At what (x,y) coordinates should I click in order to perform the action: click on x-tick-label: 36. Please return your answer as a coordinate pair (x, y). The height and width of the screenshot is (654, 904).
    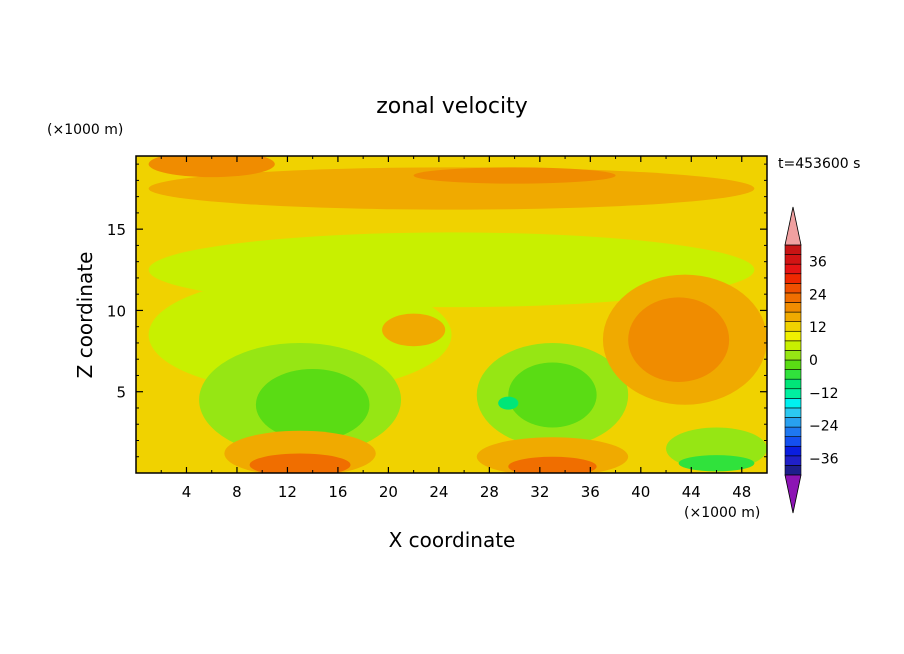
    Looking at the image, I should click on (590, 492).